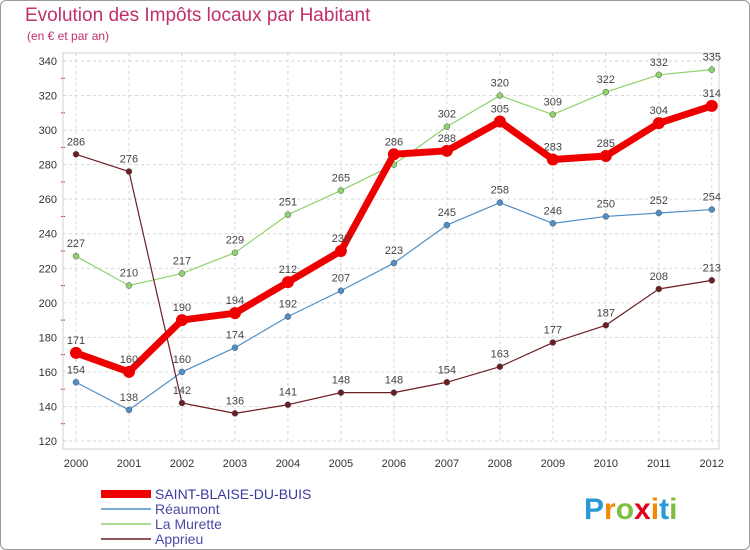  I want to click on data-label: 332, so click(659, 63).